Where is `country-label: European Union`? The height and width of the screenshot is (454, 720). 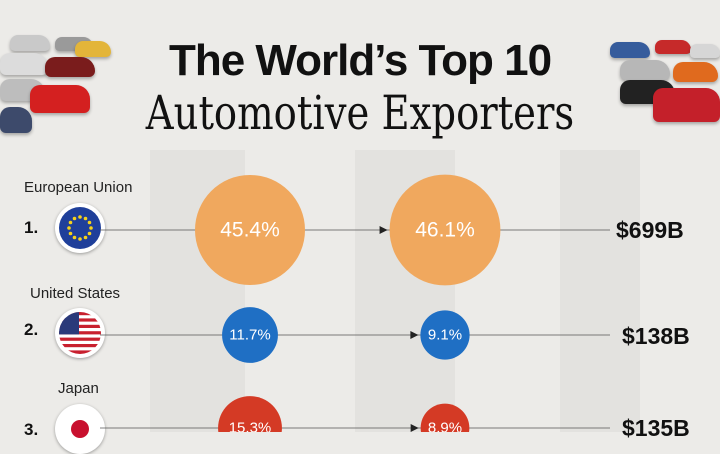
country-label: European Union is located at coordinates (78, 187).